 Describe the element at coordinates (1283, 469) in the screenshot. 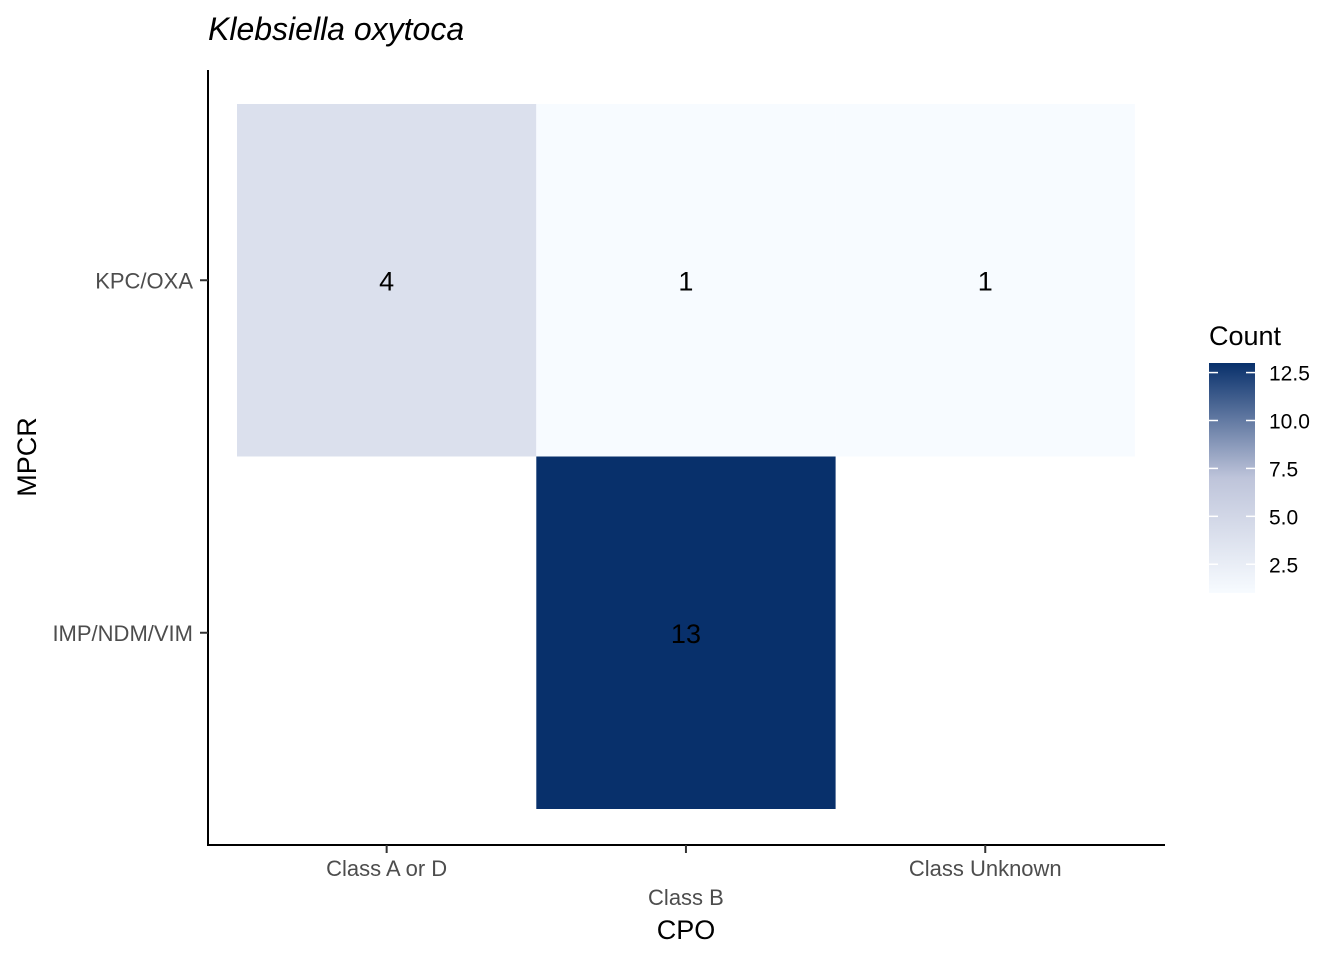

I see `legend-tick-label: 7.5` at that location.